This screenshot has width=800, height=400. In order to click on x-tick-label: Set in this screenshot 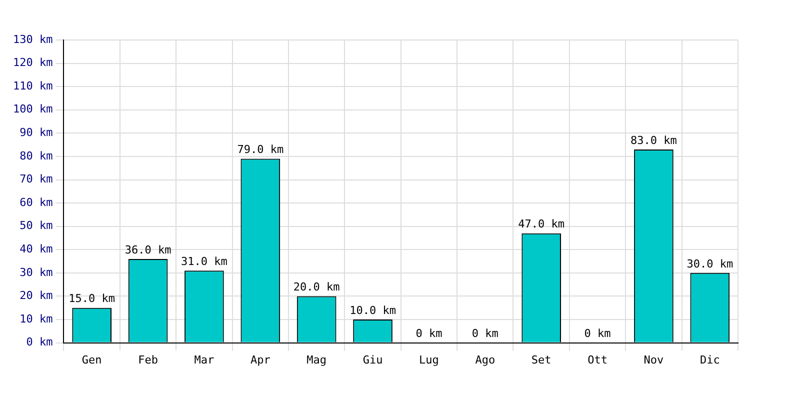, I will do `click(541, 359)`.